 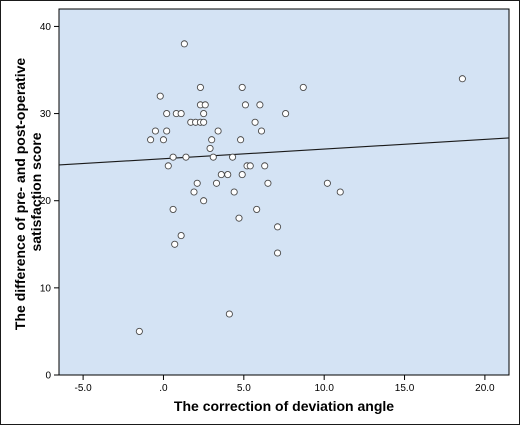 What do you see at coordinates (46, 114) in the screenshot?
I see `y-tick-label: 30` at bounding box center [46, 114].